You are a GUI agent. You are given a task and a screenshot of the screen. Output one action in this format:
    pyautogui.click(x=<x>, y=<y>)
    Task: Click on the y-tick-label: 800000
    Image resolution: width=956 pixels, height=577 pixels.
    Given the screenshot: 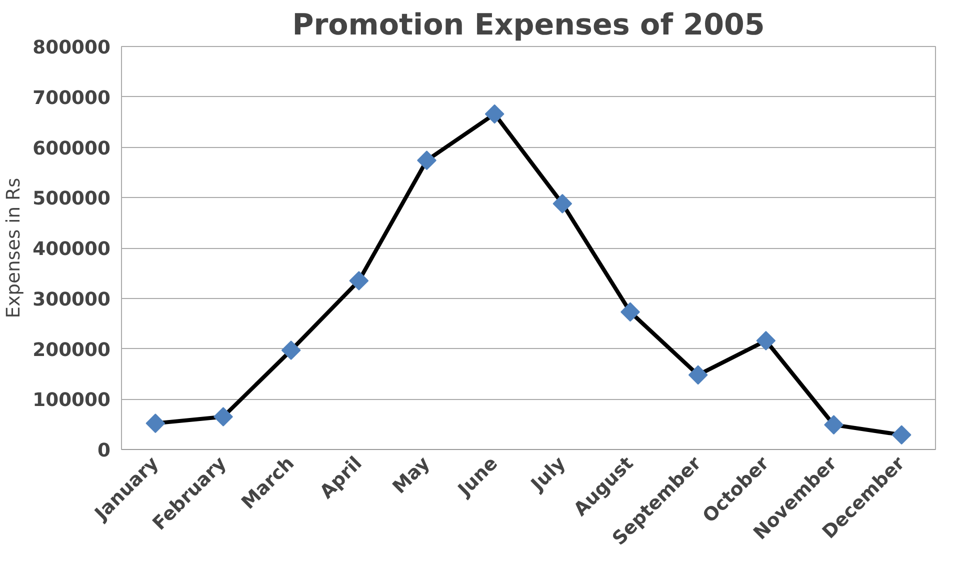 What is the action you would take?
    pyautogui.click(x=71, y=48)
    